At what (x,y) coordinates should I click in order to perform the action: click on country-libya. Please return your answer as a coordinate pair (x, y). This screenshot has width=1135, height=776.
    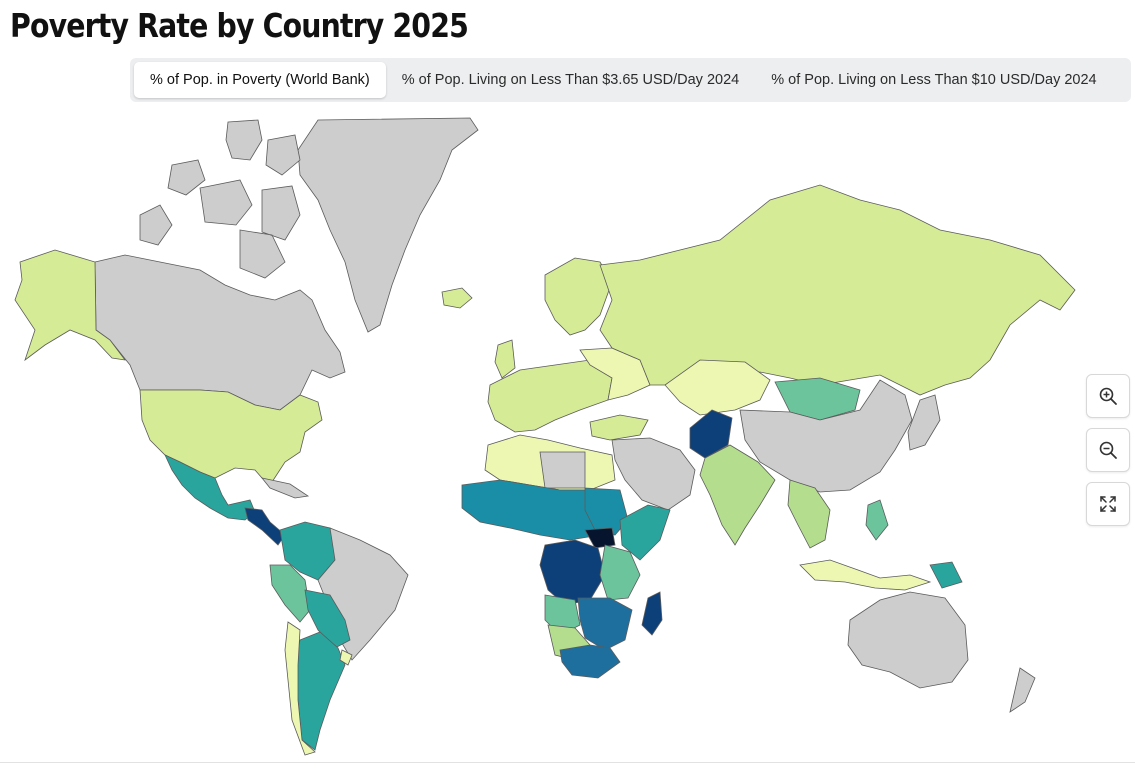
    Looking at the image, I should click on (562, 470).